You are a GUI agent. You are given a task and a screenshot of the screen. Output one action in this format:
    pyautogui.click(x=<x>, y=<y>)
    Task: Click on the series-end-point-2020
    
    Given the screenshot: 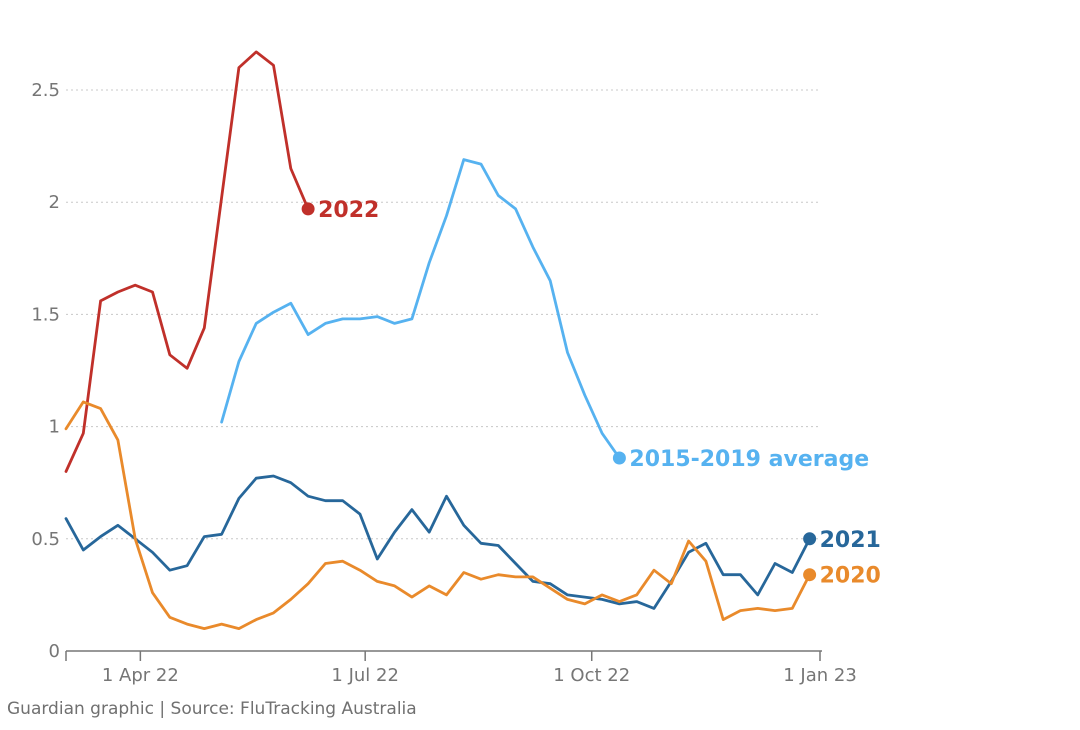 What is the action you would take?
    pyautogui.click(x=810, y=575)
    